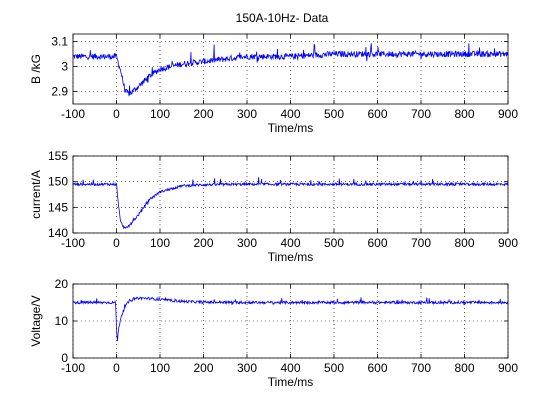  What do you see at coordinates (62, 284) in the screenshot?
I see `y-tick-label: 20` at bounding box center [62, 284].